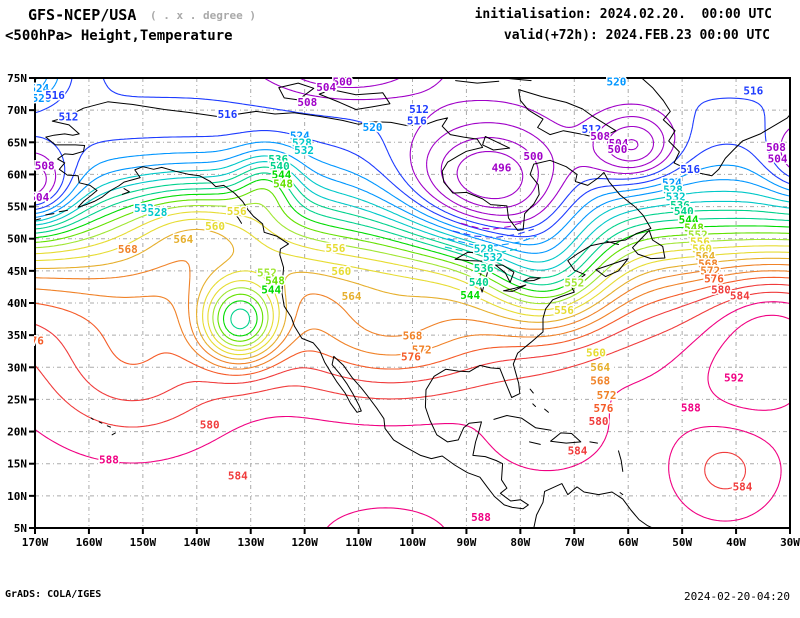  I want to click on svg-text: 55N, so click(17, 207).